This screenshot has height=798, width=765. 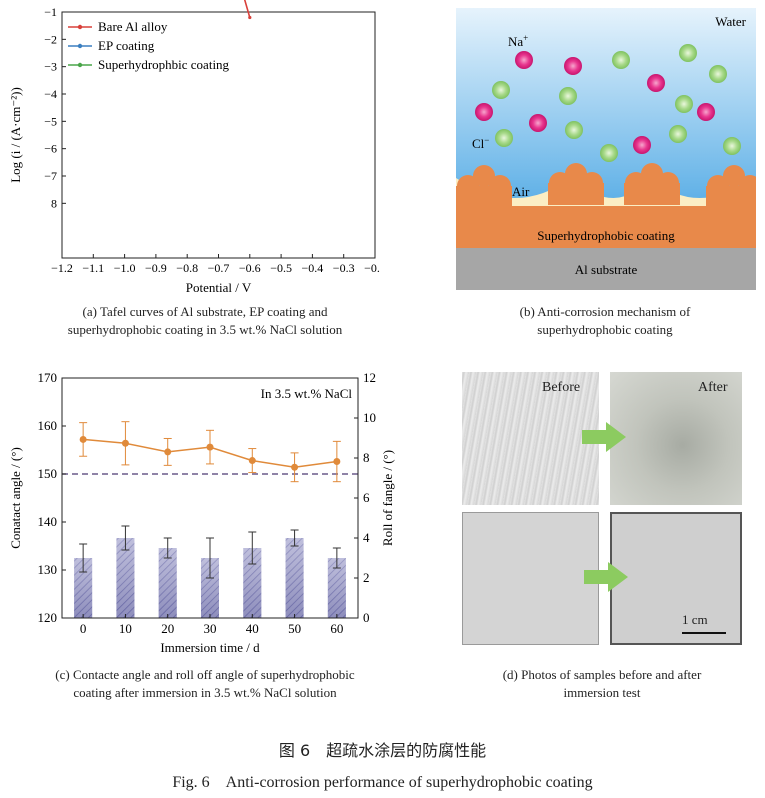 I want to click on tafel-legend-label-2: Superhydrophbic coating, so click(x=164, y=64).